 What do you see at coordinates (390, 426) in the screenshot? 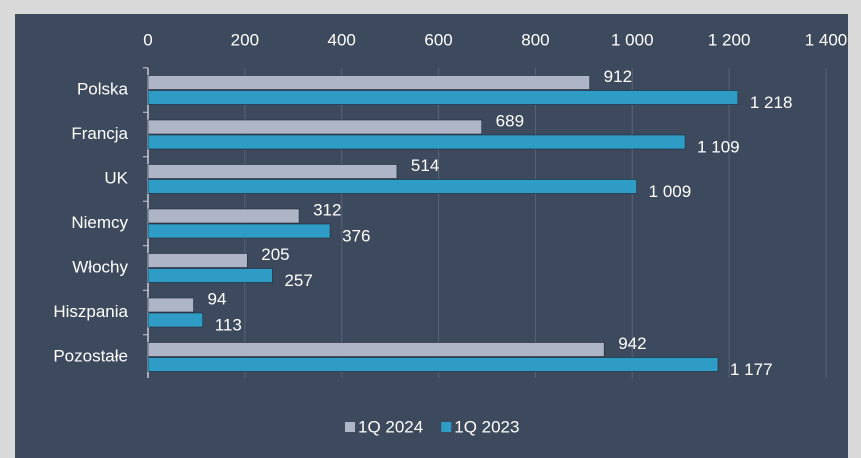
I see `legend-label: 1Q 2024` at bounding box center [390, 426].